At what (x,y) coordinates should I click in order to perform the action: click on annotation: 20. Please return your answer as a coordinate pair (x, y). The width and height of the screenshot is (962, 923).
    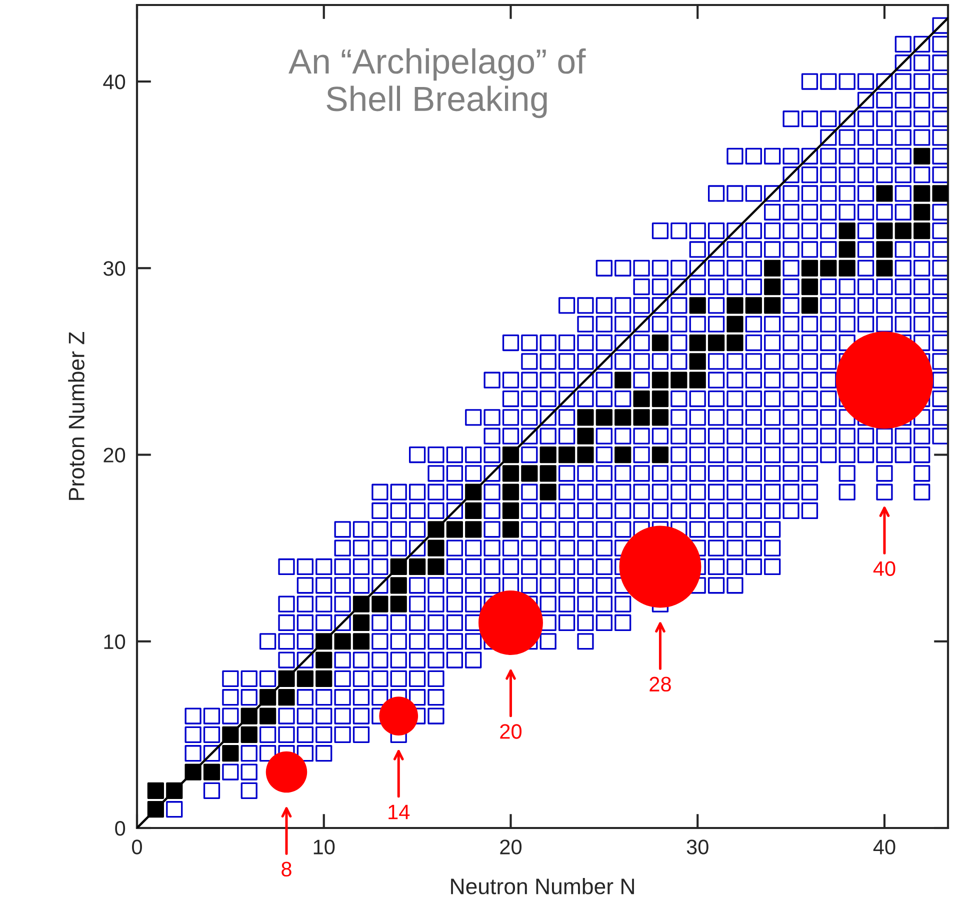
    Looking at the image, I should click on (511, 731).